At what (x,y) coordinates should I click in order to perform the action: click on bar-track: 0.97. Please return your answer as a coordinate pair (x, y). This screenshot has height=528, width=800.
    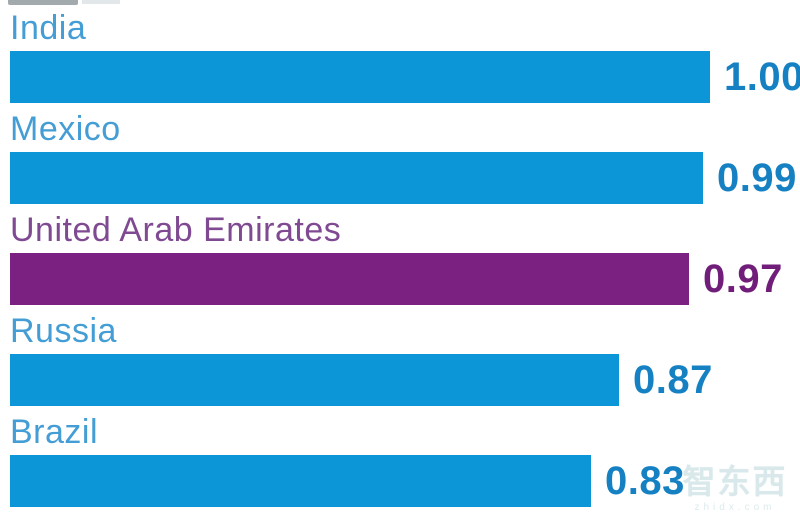
    Looking at the image, I should click on (400, 279).